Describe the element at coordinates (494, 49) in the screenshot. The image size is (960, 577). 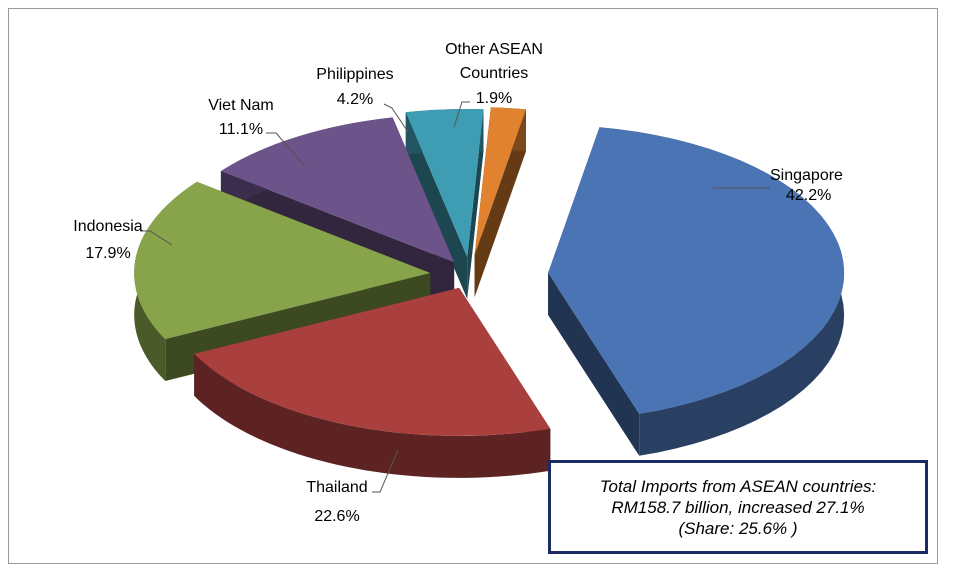
I see `slice-label: Other ASEAN` at that location.